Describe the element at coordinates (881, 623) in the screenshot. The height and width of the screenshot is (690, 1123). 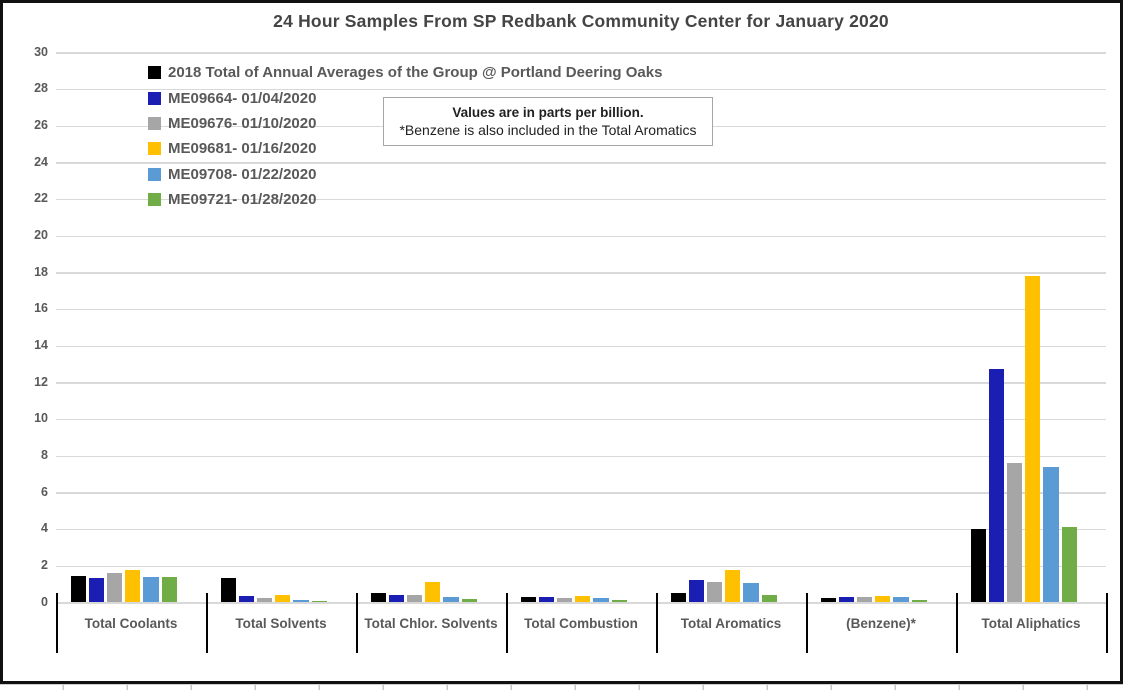
I see `category-label: (Benzene)*` at that location.